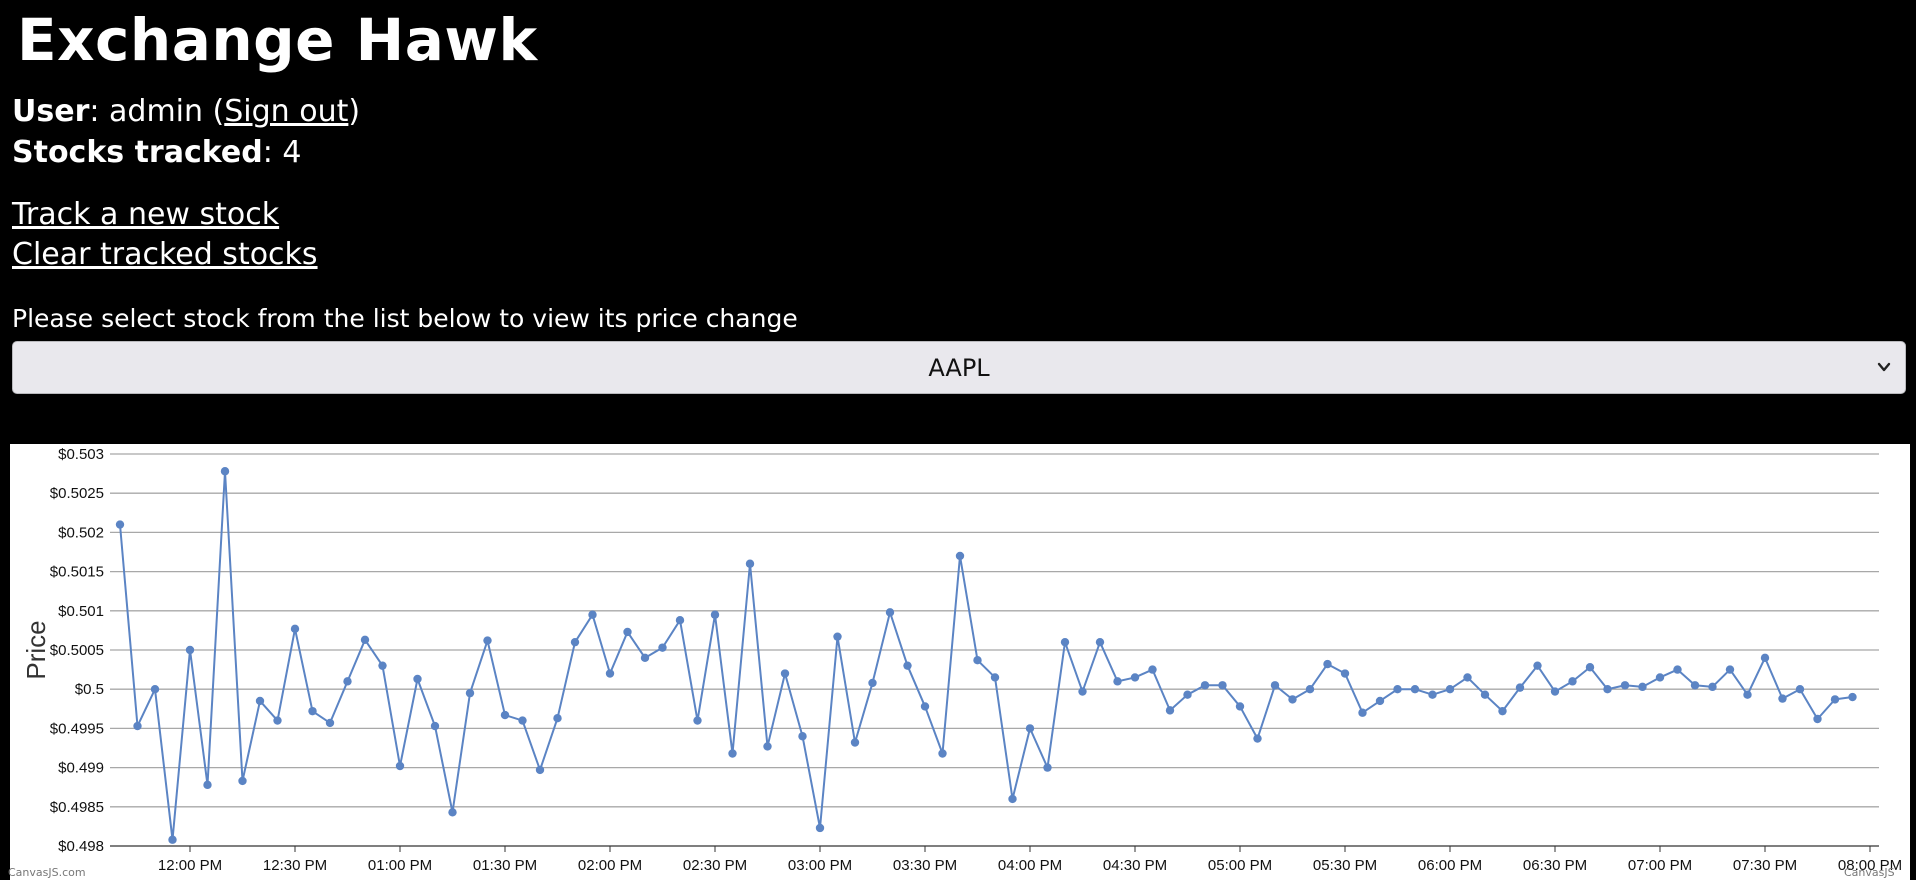 The image size is (1916, 880). What do you see at coordinates (1030, 865) in the screenshot?
I see `x-tick-label: 04:00 PM` at bounding box center [1030, 865].